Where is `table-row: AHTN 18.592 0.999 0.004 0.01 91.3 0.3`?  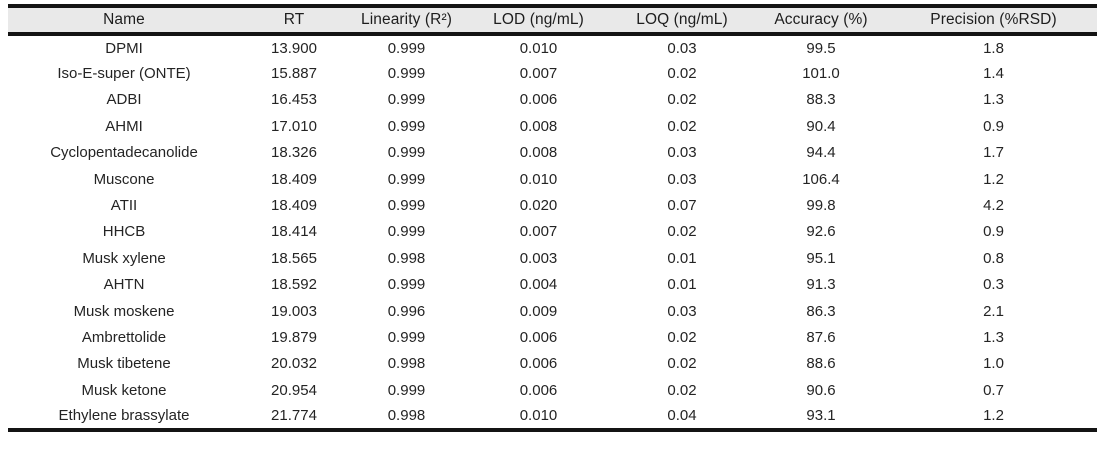
table-row: AHTN 18.592 0.999 0.004 0.01 91.3 0.3 is located at coordinates (552, 285).